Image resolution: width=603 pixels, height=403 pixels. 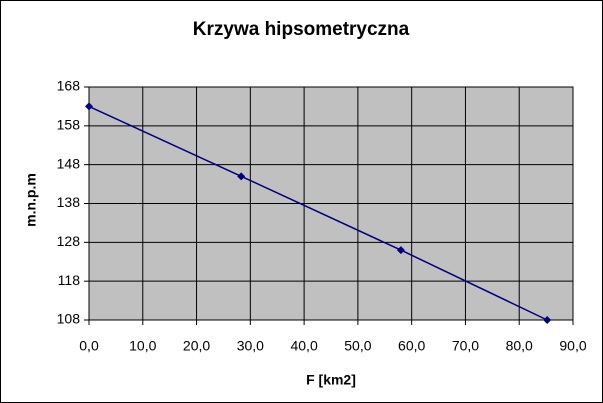 I want to click on x-tick-label: 40,0, so click(x=303, y=346).